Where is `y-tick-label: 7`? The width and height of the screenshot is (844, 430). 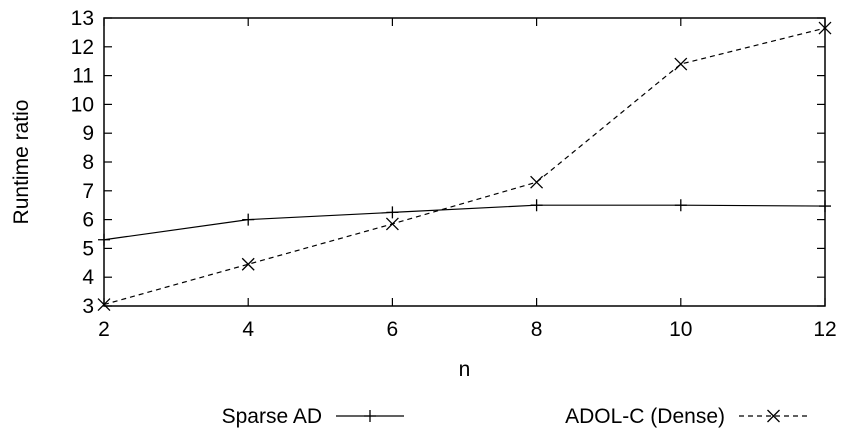
y-tick-label: 7 is located at coordinates (88, 191).